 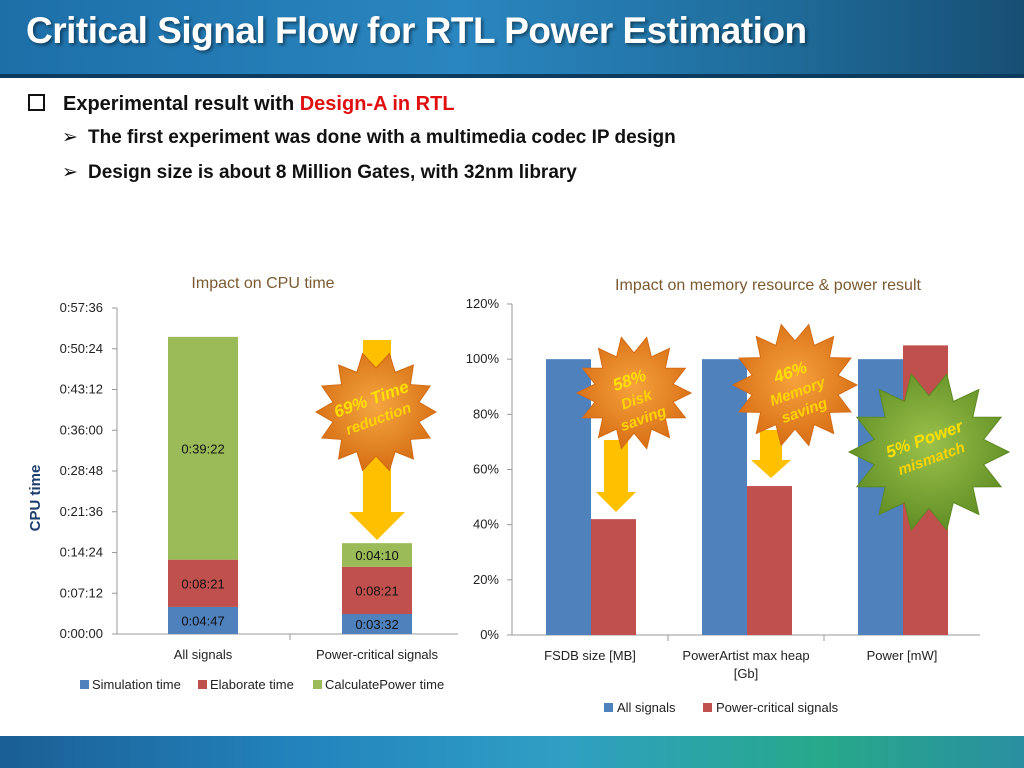 What do you see at coordinates (35, 498) in the screenshot?
I see `cpu-chart-ylabel: CPU time` at bounding box center [35, 498].